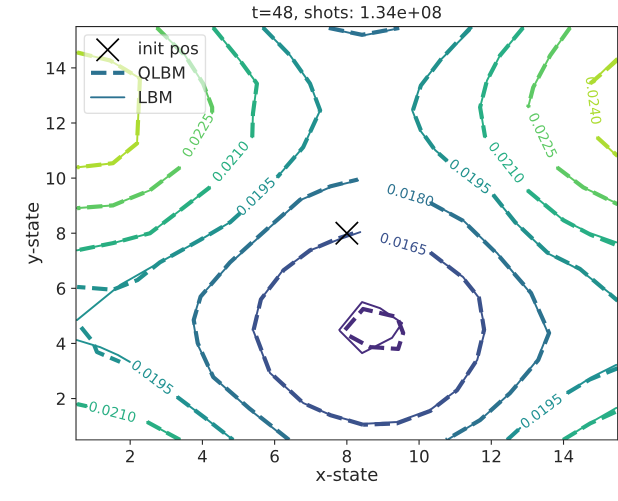 The image size is (618, 501). What do you see at coordinates (130, 456) in the screenshot?
I see `x-tick-label: 2` at bounding box center [130, 456].